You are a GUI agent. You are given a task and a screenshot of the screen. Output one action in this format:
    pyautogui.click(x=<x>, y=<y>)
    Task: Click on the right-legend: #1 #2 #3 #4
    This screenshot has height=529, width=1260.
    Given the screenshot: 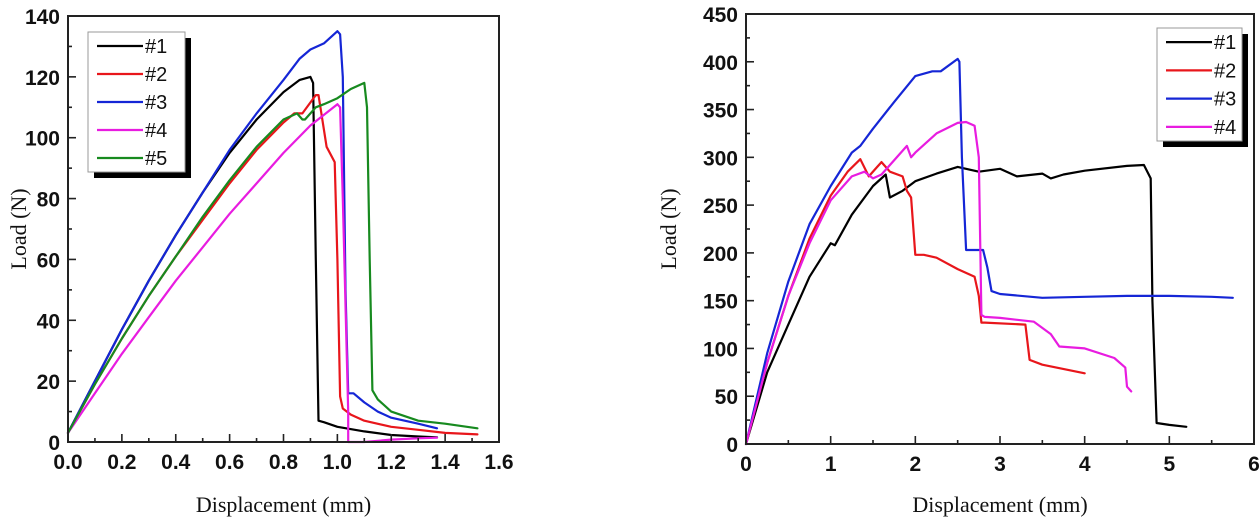 What is the action you would take?
    pyautogui.click(x=1202, y=87)
    